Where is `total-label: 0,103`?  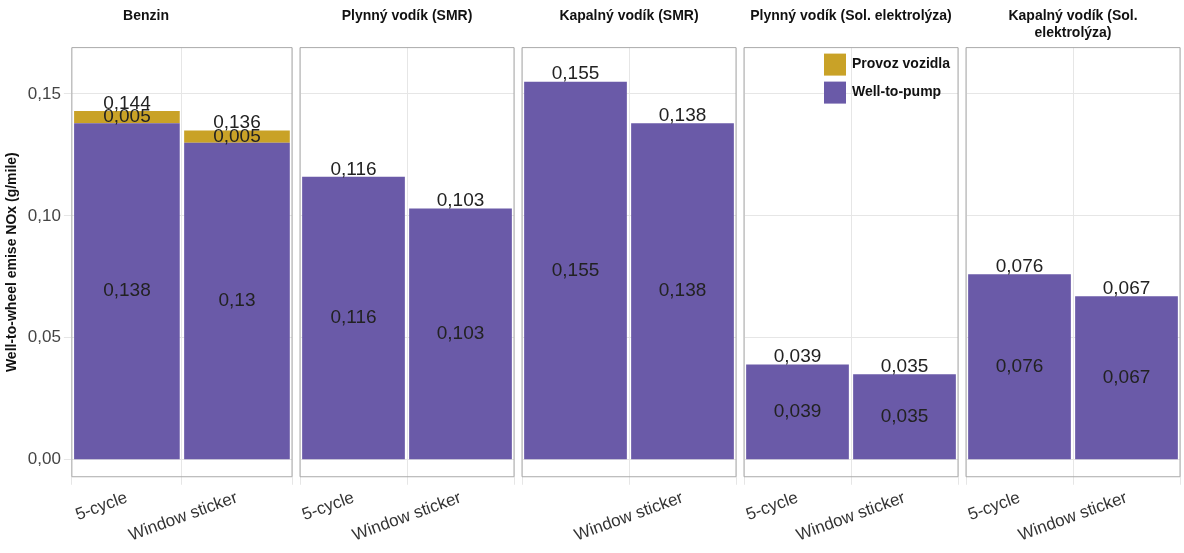
total-label: 0,103 is located at coordinates (460, 200).